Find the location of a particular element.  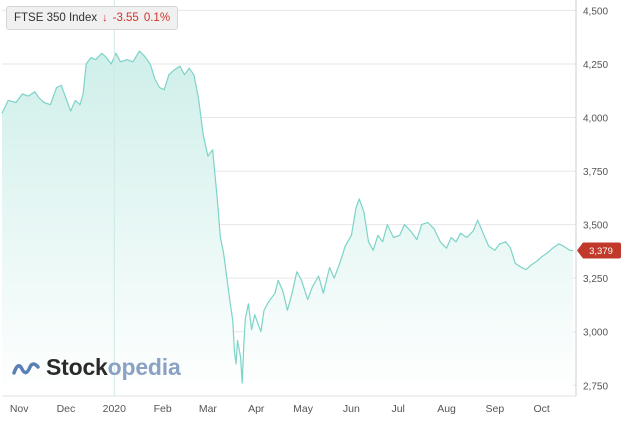

x-tick-label: Jun is located at coordinates (351, 409).